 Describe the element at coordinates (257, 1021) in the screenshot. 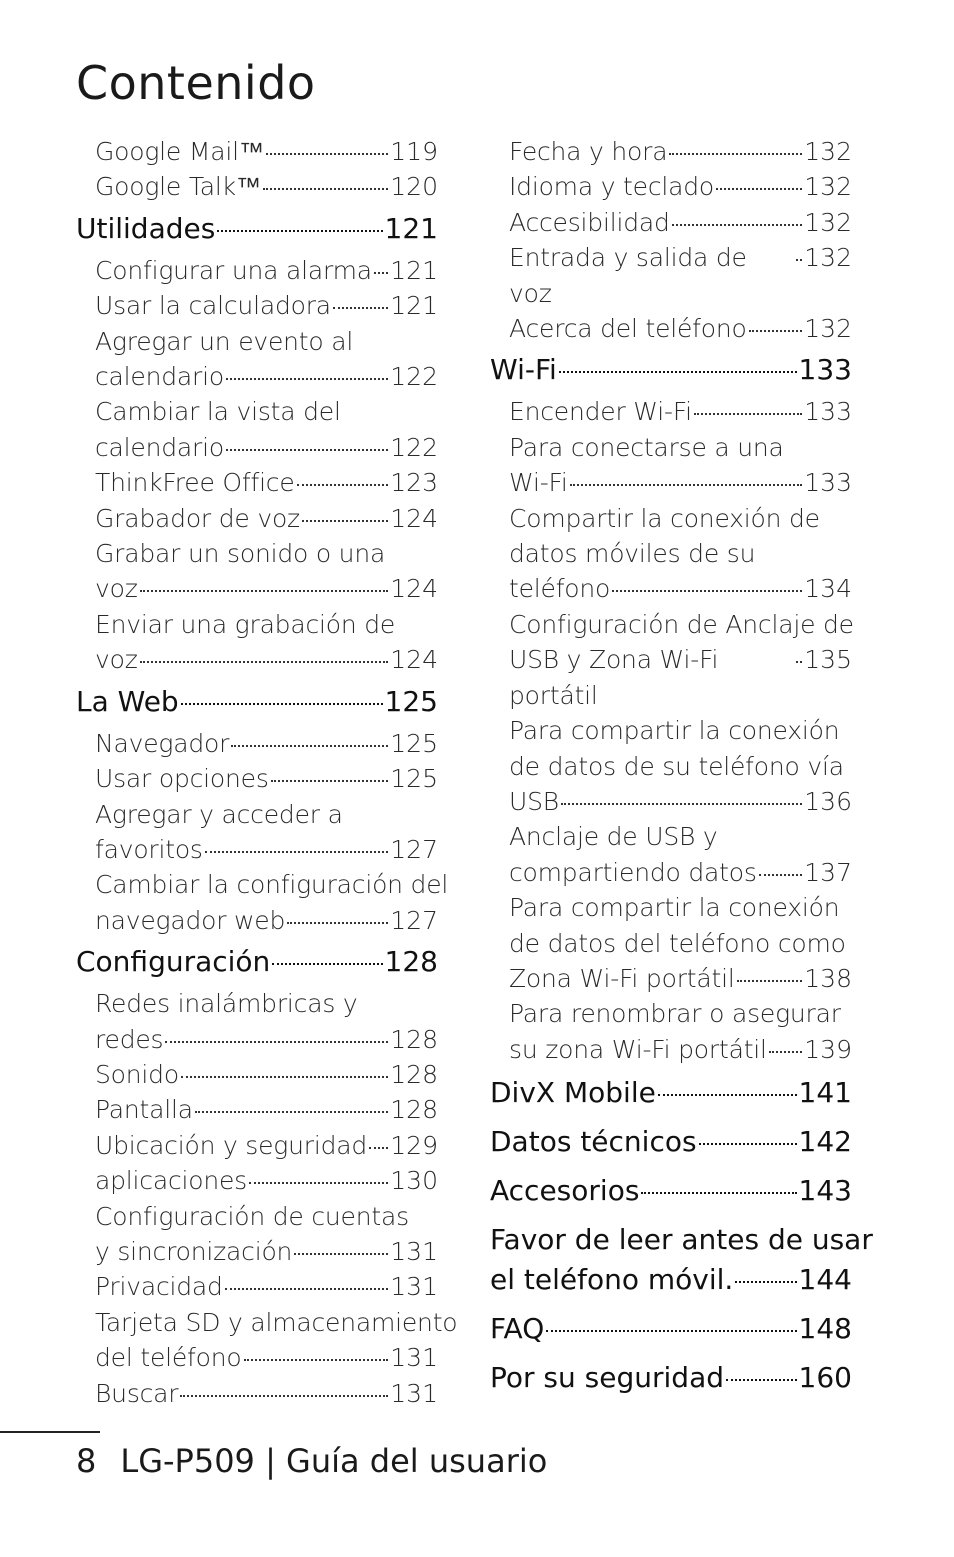

I see `toc-item: Redes inalámbricas y redes 128` at that location.